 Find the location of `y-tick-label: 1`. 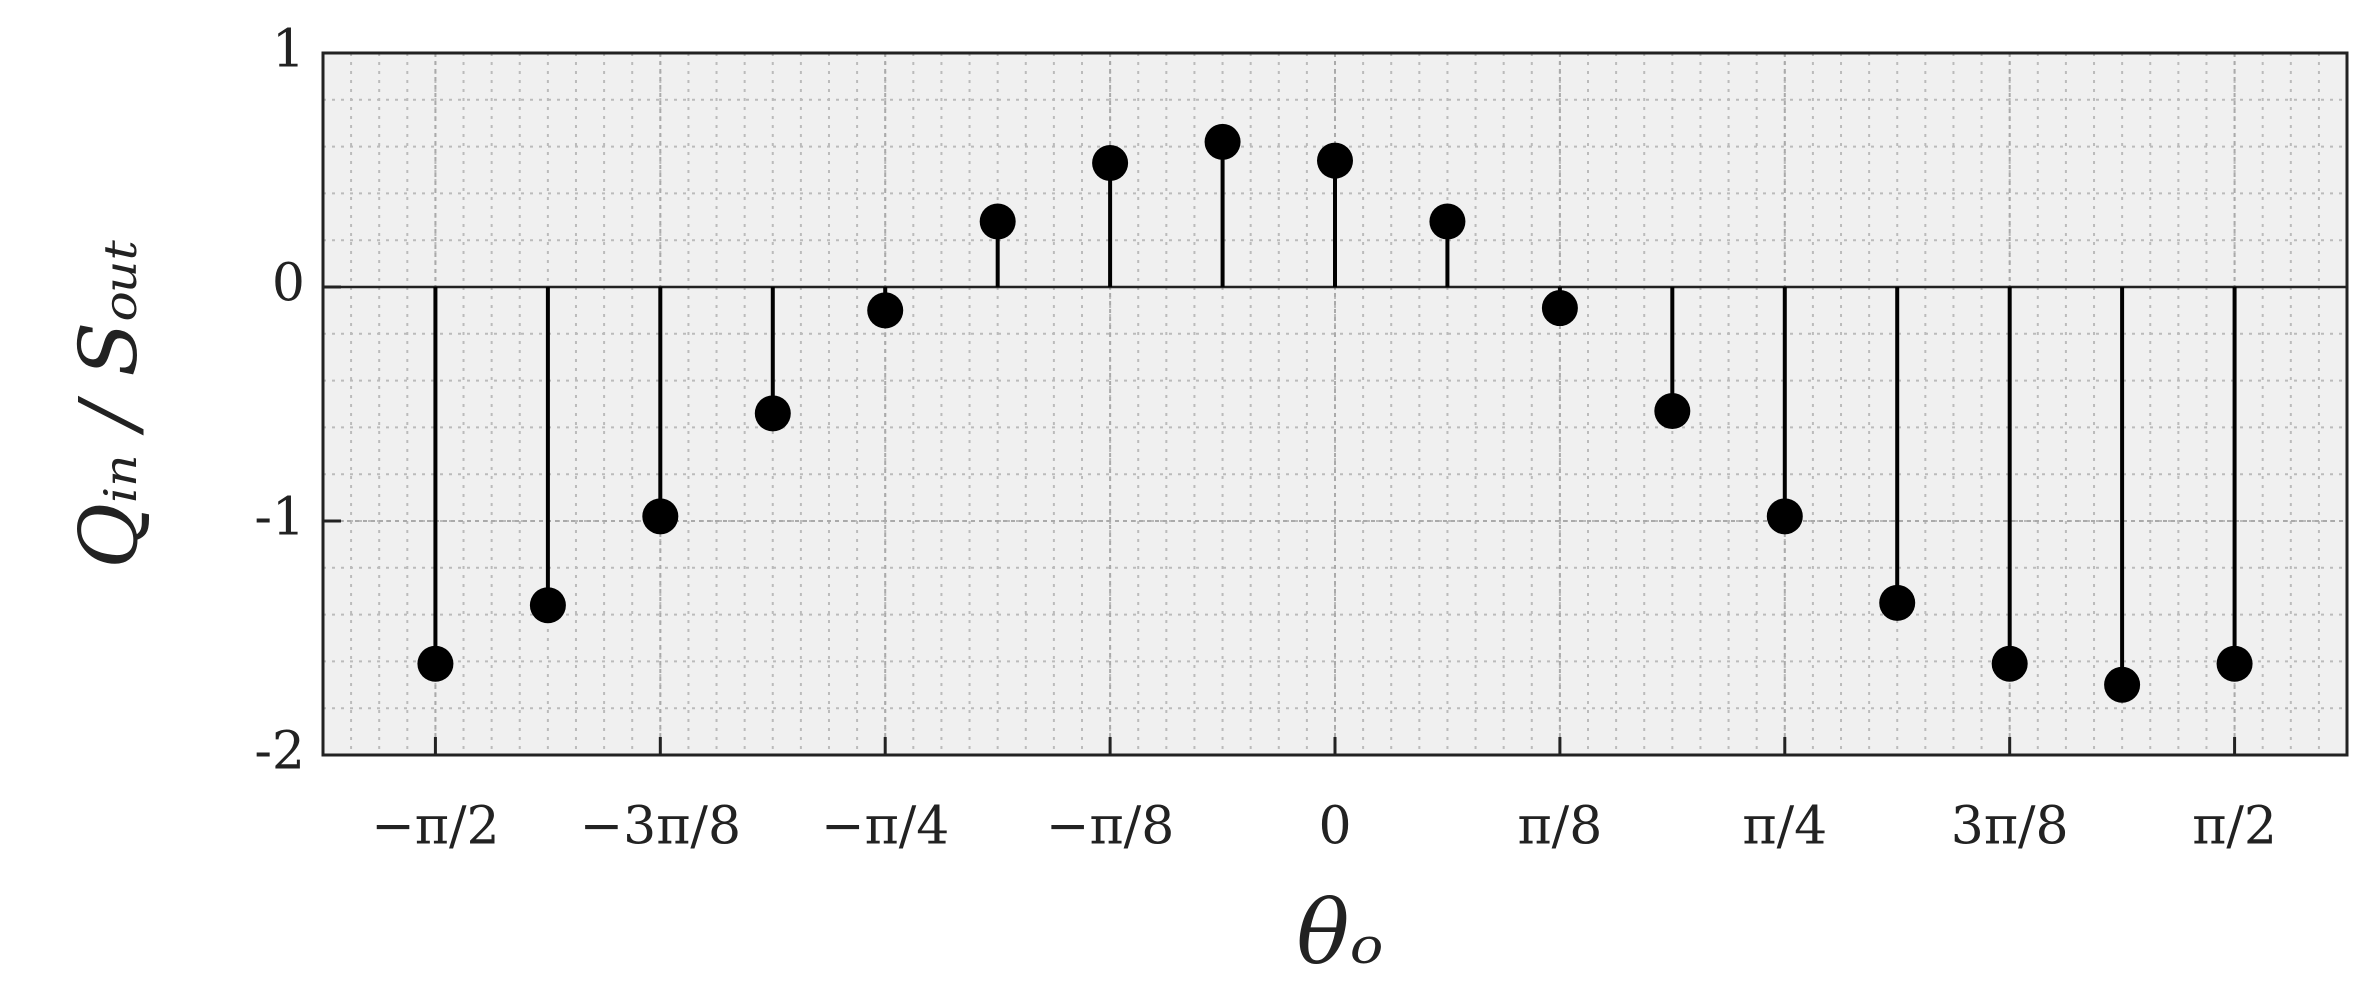

y-tick-label: 1 is located at coordinates (288, 50).